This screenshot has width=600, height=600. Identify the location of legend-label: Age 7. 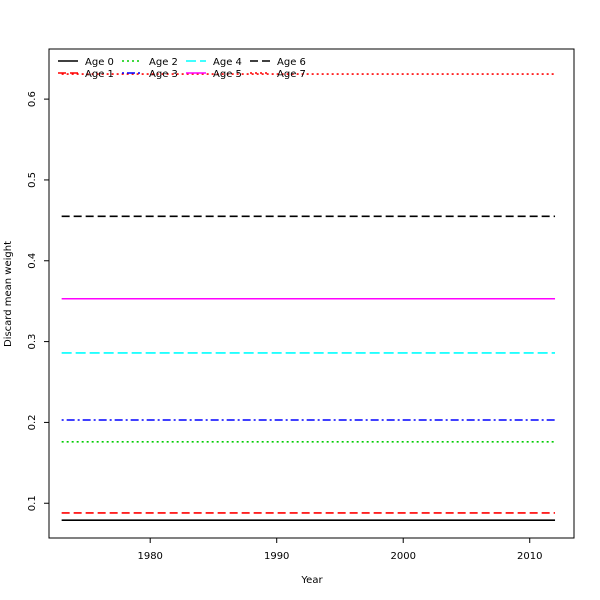
(291, 74).